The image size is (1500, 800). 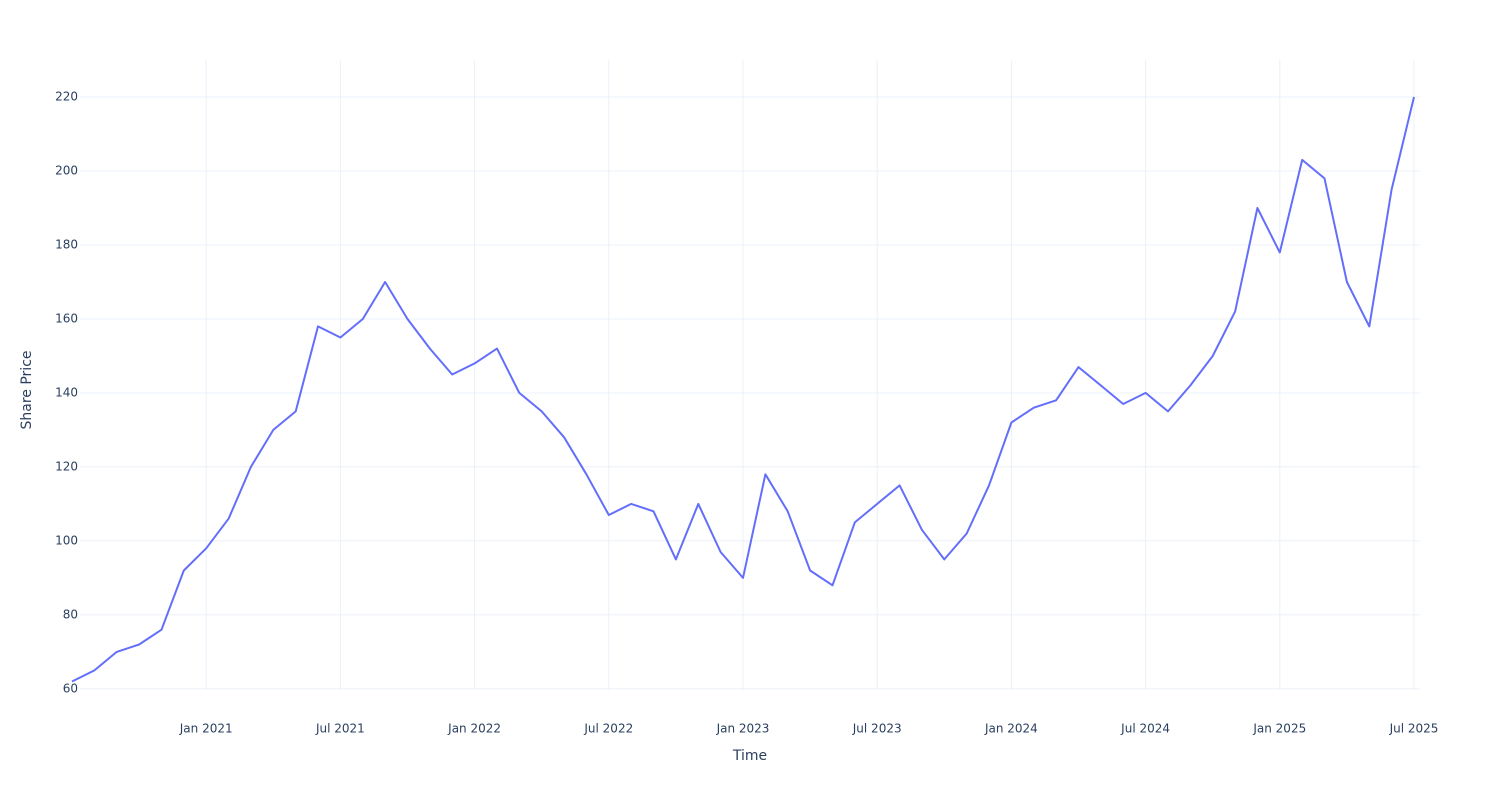 I want to click on x-tick-label: Jan 2025, so click(x=1279, y=729).